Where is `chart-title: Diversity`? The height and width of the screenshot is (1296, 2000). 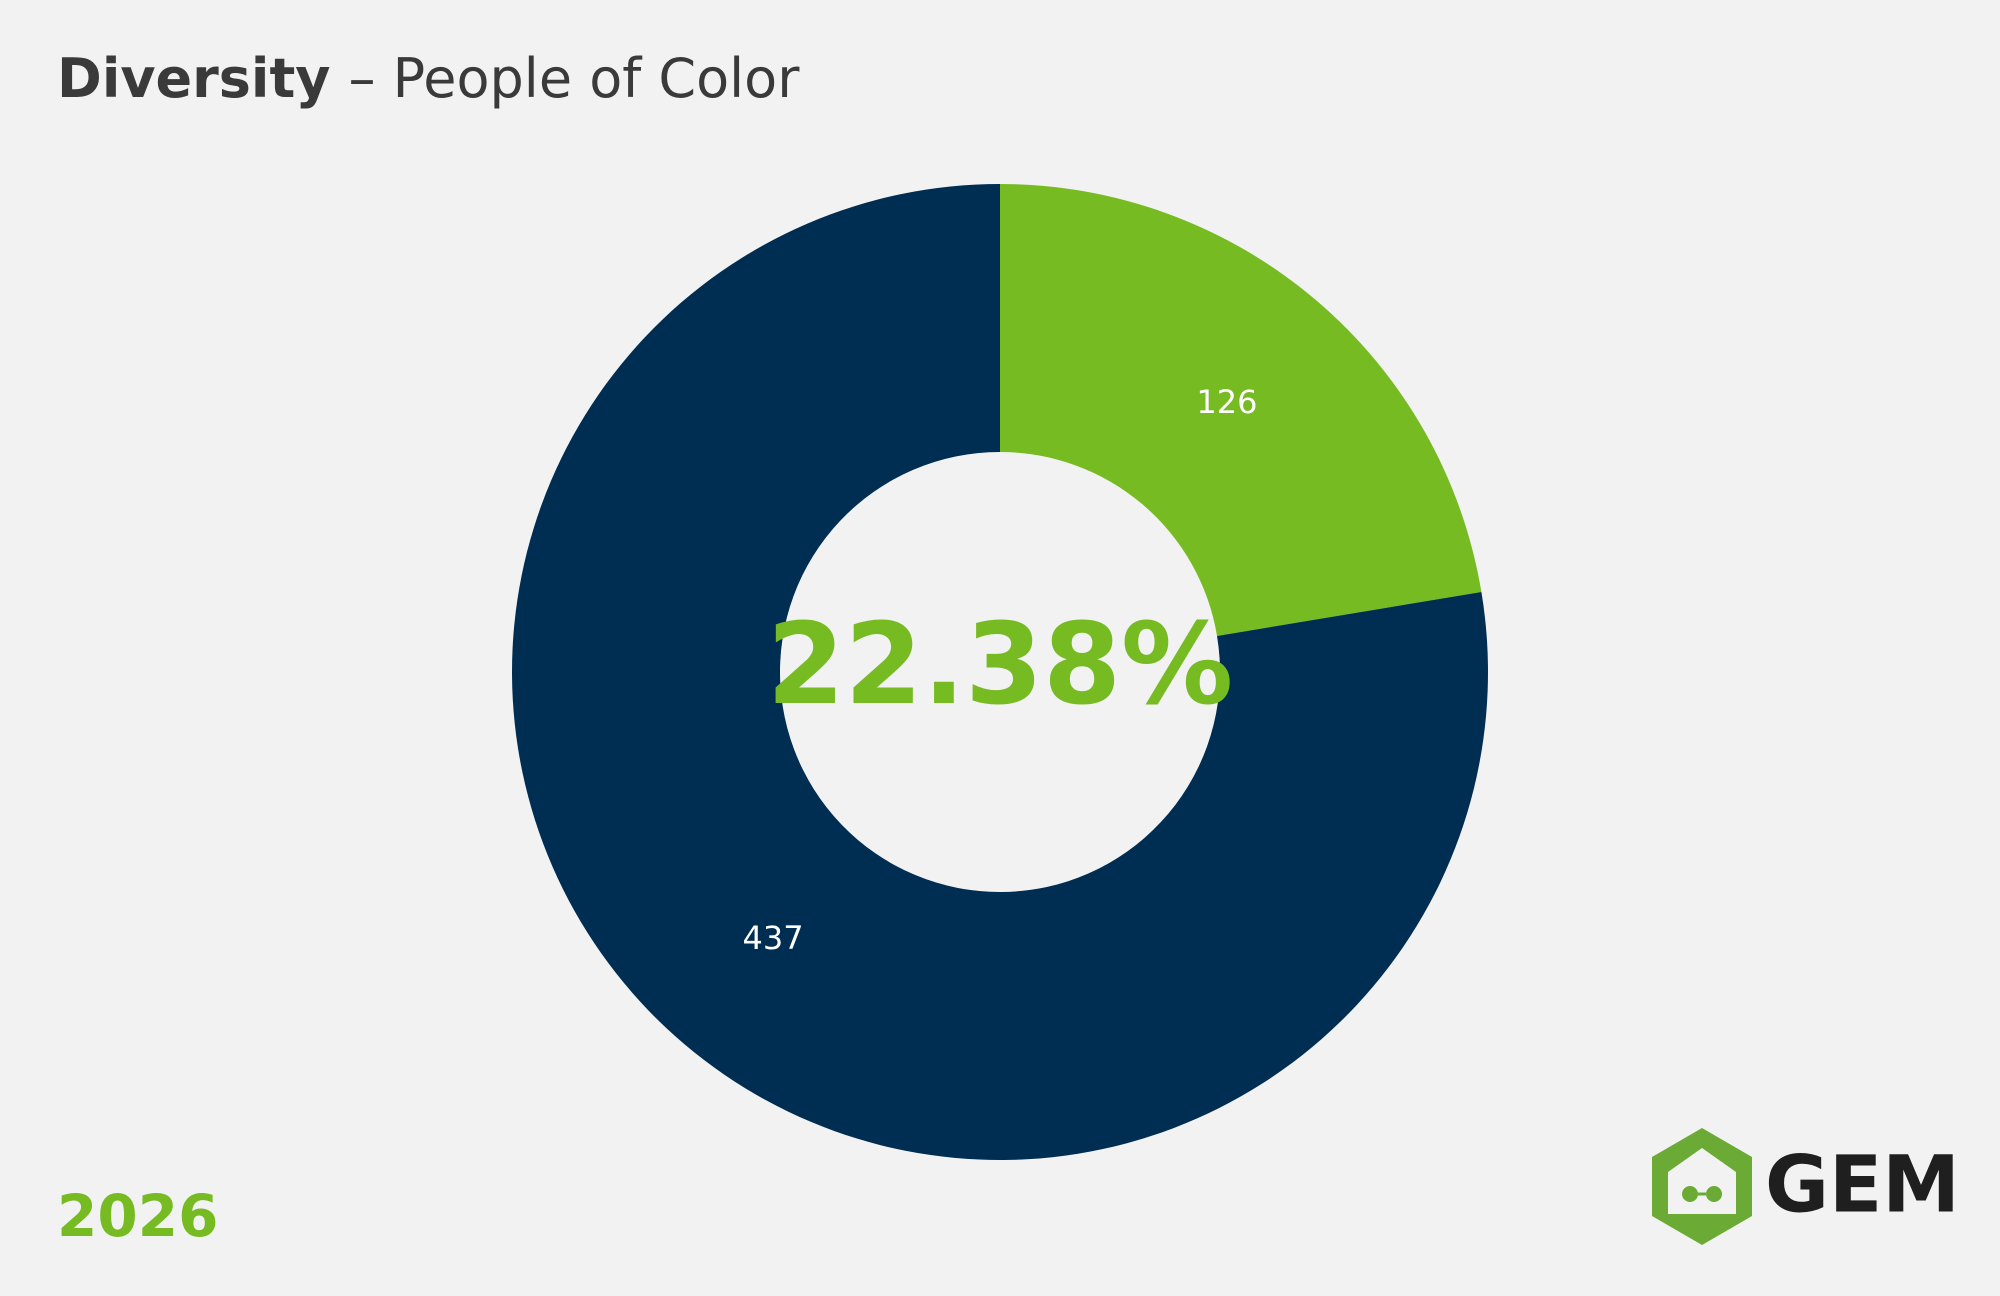 chart-title: Diversity is located at coordinates (193, 78).